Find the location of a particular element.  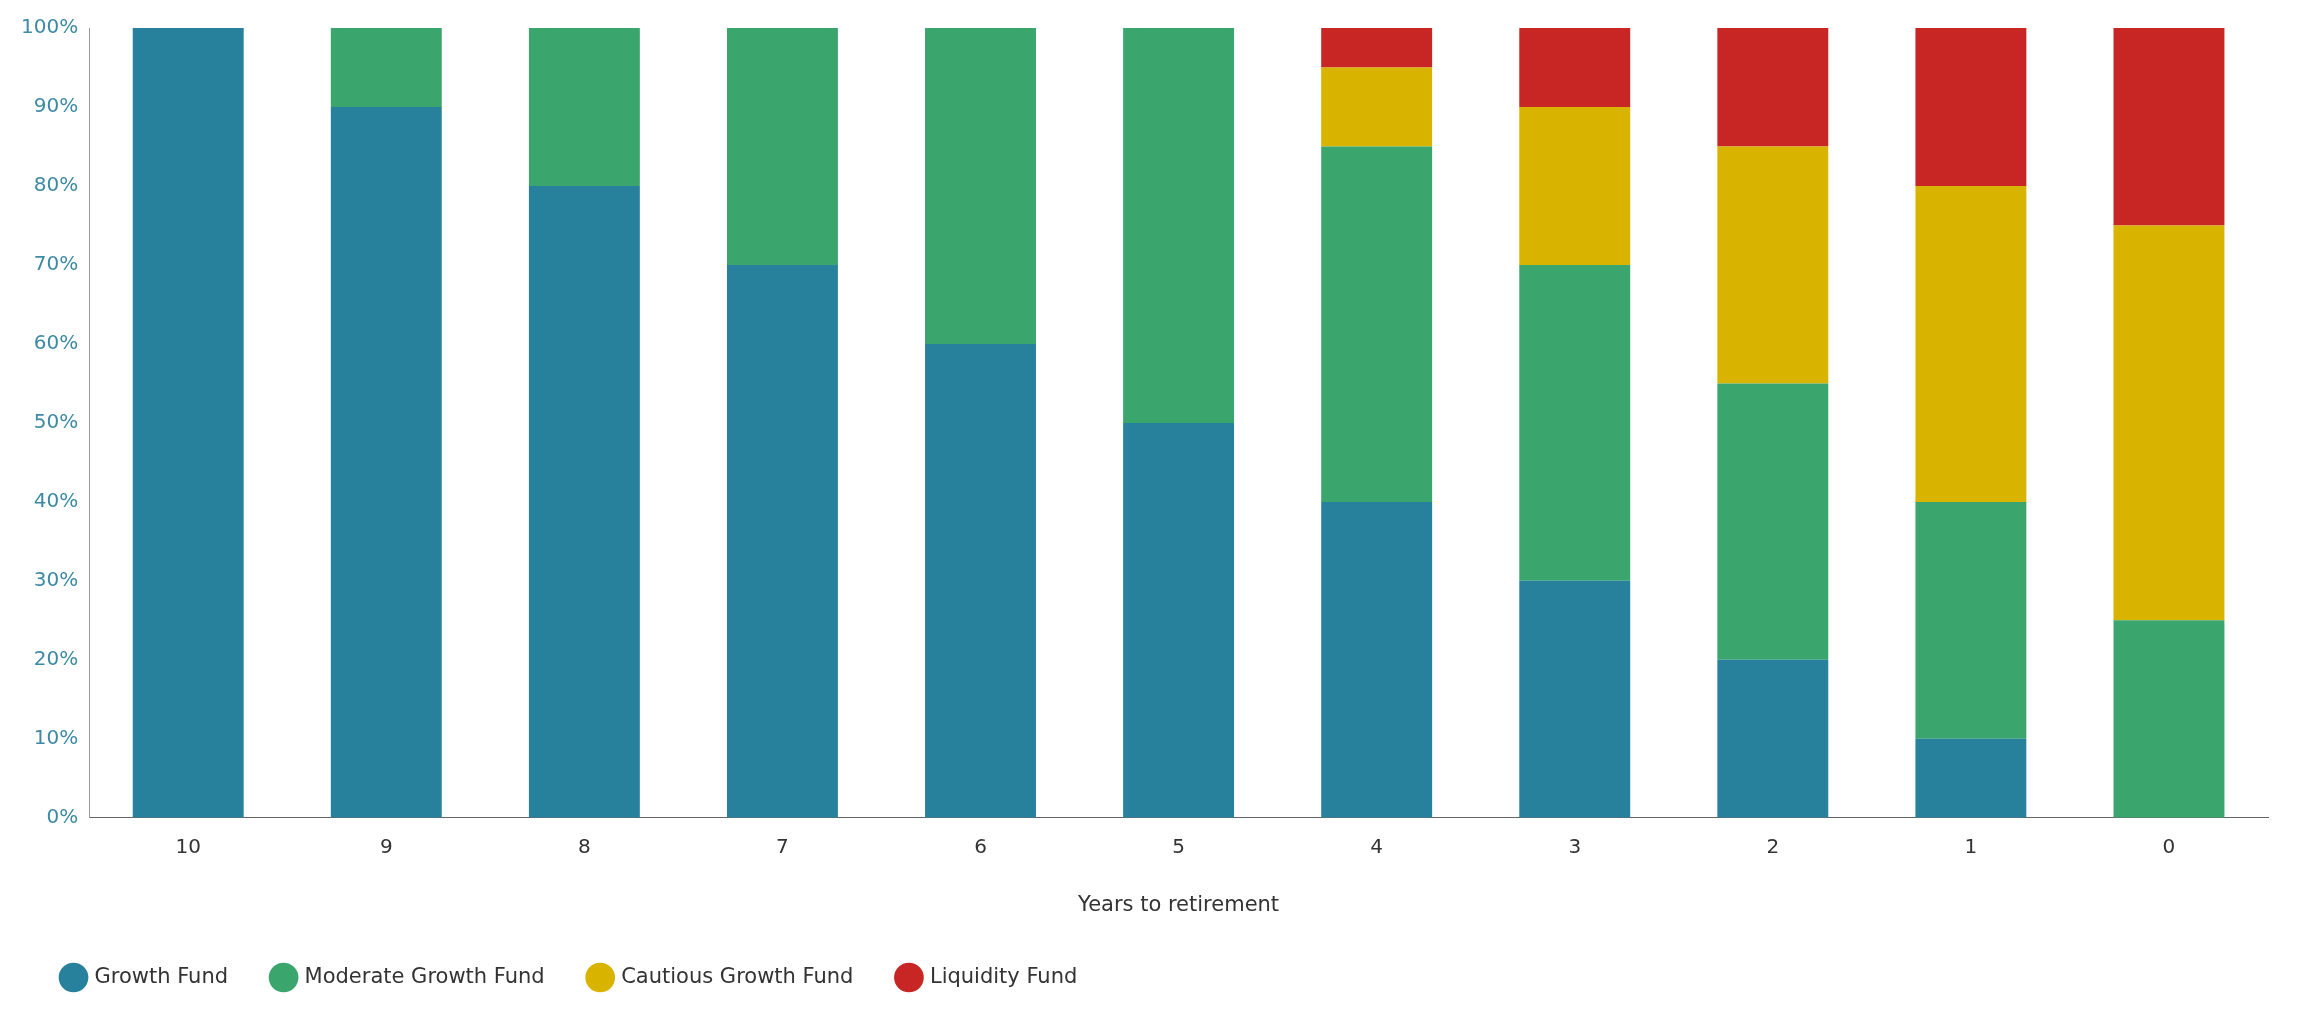

y-tick-label: 30% is located at coordinates (56, 579).